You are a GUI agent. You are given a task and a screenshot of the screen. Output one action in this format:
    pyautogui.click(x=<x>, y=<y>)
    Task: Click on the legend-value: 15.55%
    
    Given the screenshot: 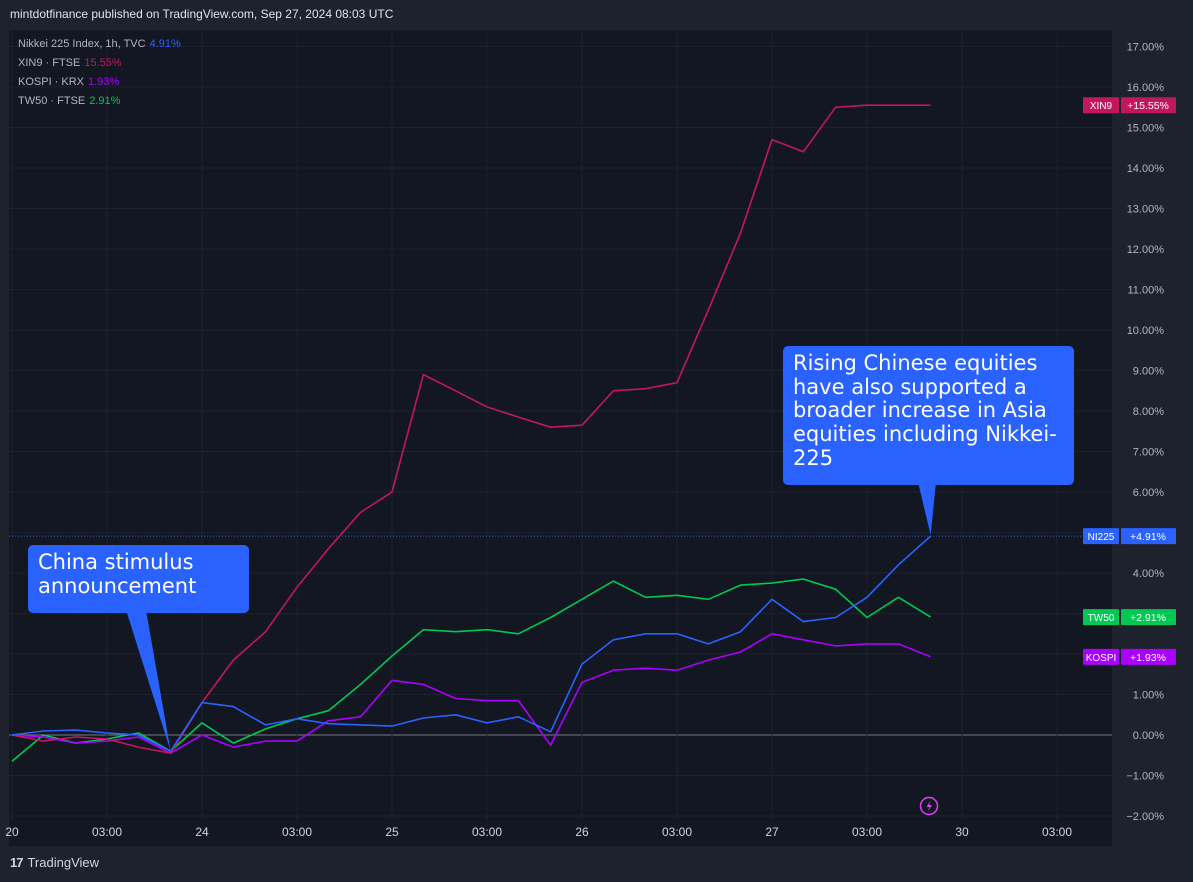 What is the action you would take?
    pyautogui.click(x=103, y=63)
    